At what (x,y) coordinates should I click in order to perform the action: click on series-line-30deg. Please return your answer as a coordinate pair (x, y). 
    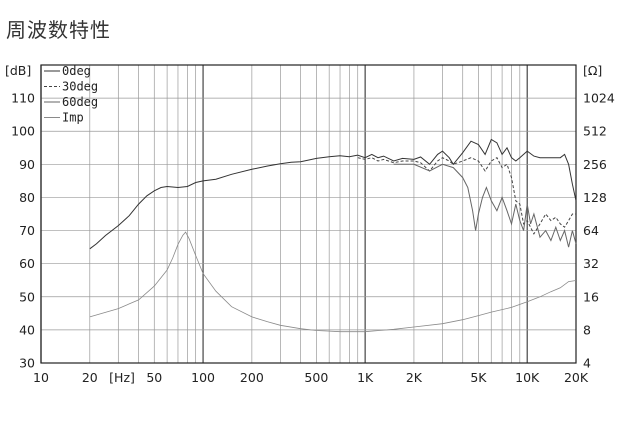
    Looking at the image, I should click on (466, 196).